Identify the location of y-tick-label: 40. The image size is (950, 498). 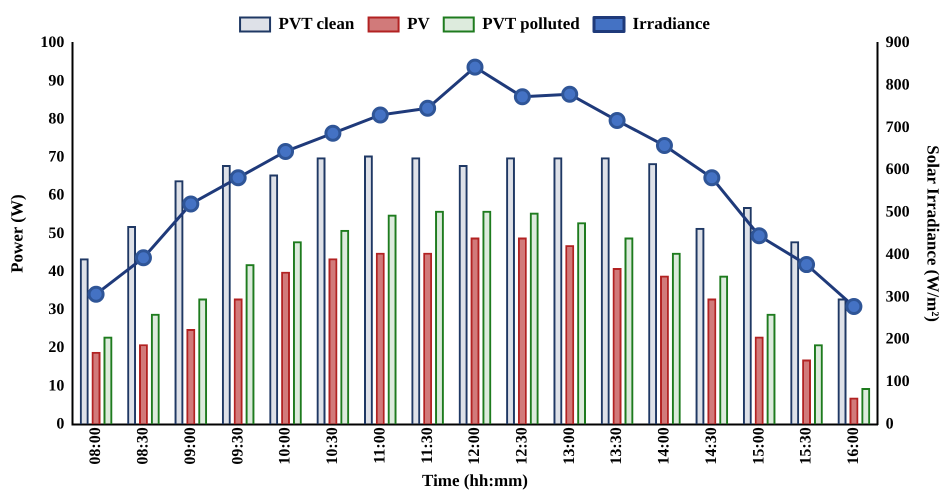
(56, 271).